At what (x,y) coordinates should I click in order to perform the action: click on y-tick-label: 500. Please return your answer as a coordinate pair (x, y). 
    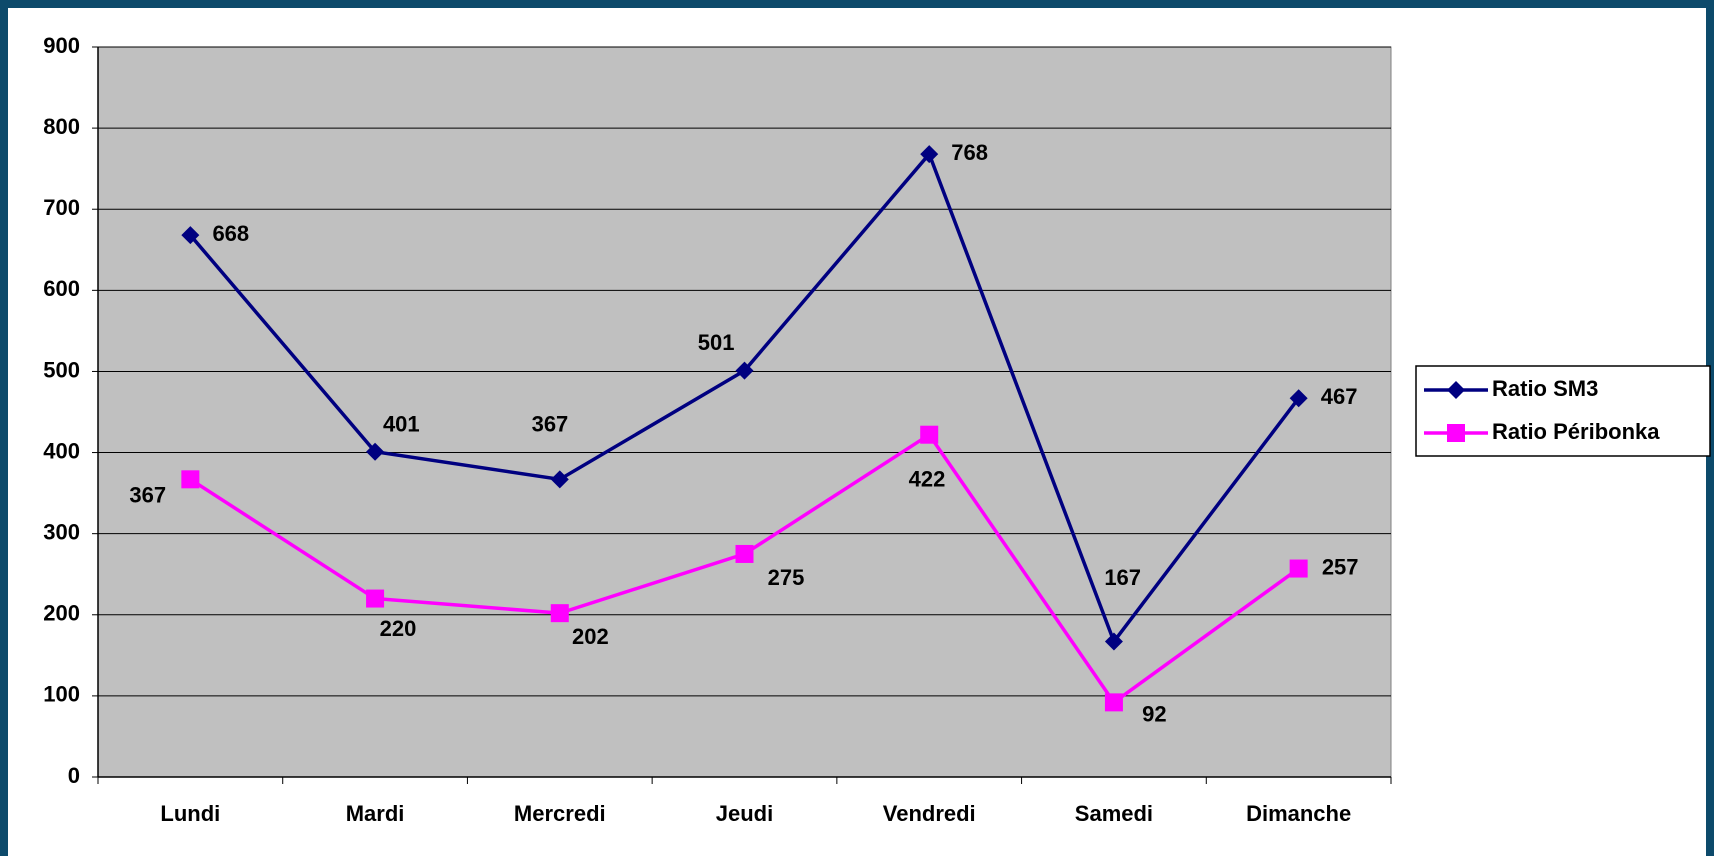
    Looking at the image, I should click on (61, 369).